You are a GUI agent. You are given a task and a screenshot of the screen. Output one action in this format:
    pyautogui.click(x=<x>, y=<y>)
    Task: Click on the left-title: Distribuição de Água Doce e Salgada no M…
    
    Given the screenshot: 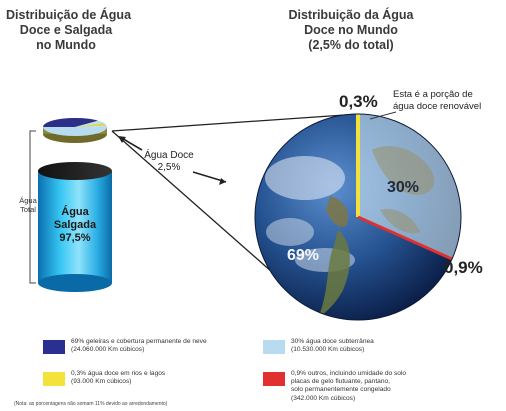 What is the action you would take?
    pyautogui.click(x=69, y=30)
    